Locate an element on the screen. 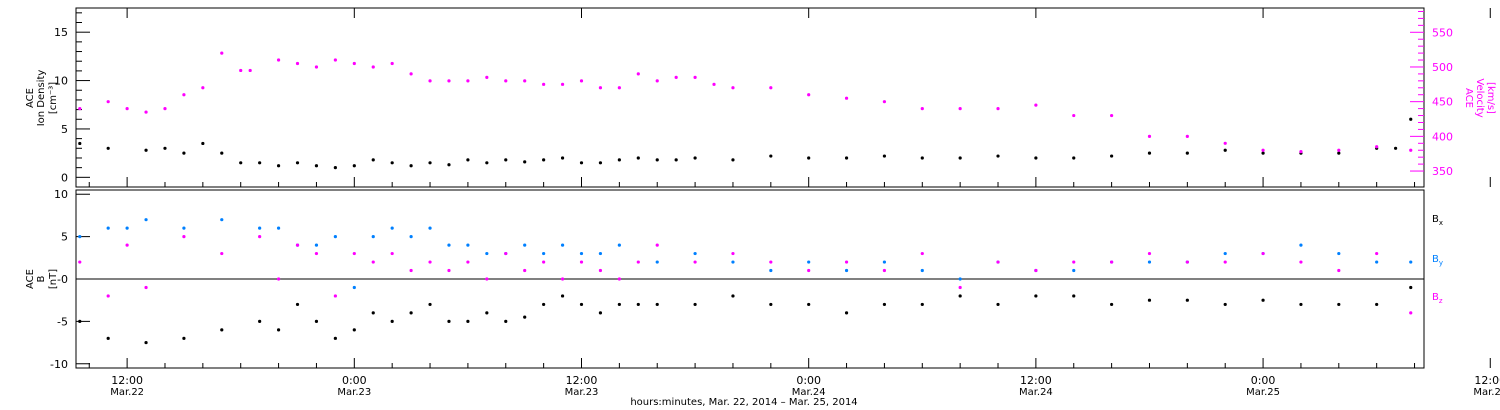  x-tick-date: Mar.22 is located at coordinates (127, 392).